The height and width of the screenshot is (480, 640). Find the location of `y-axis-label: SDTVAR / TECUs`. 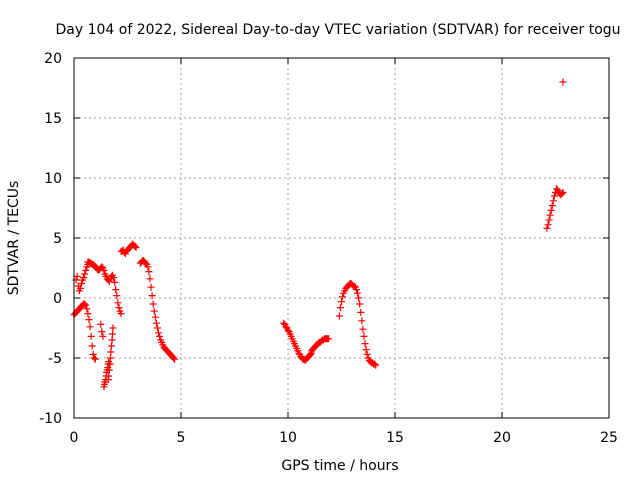

y-axis-label: SDTVAR / TECUs is located at coordinates (14, 238).